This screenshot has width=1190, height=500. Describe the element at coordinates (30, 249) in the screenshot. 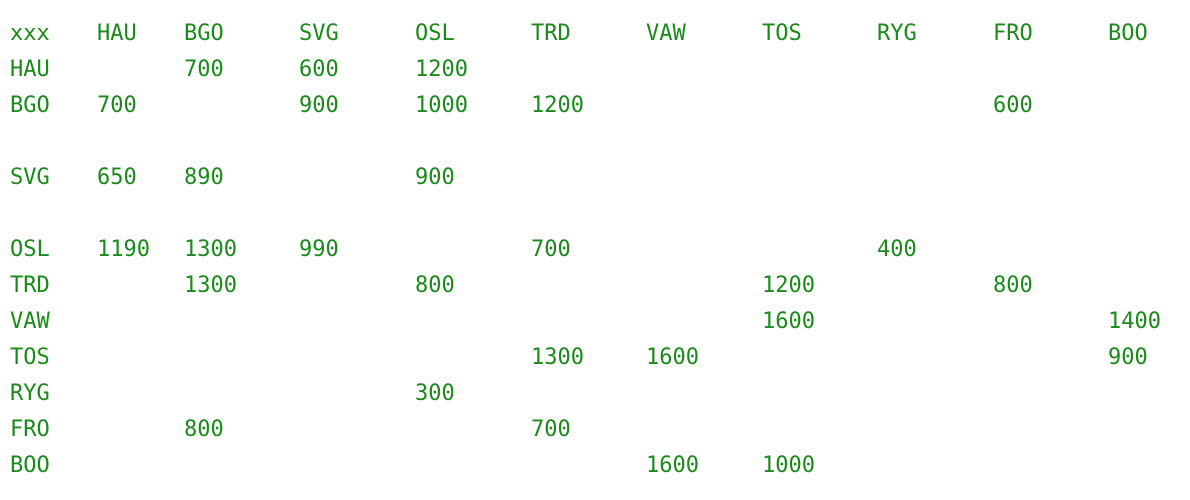

I see `row-label: OSL` at that location.